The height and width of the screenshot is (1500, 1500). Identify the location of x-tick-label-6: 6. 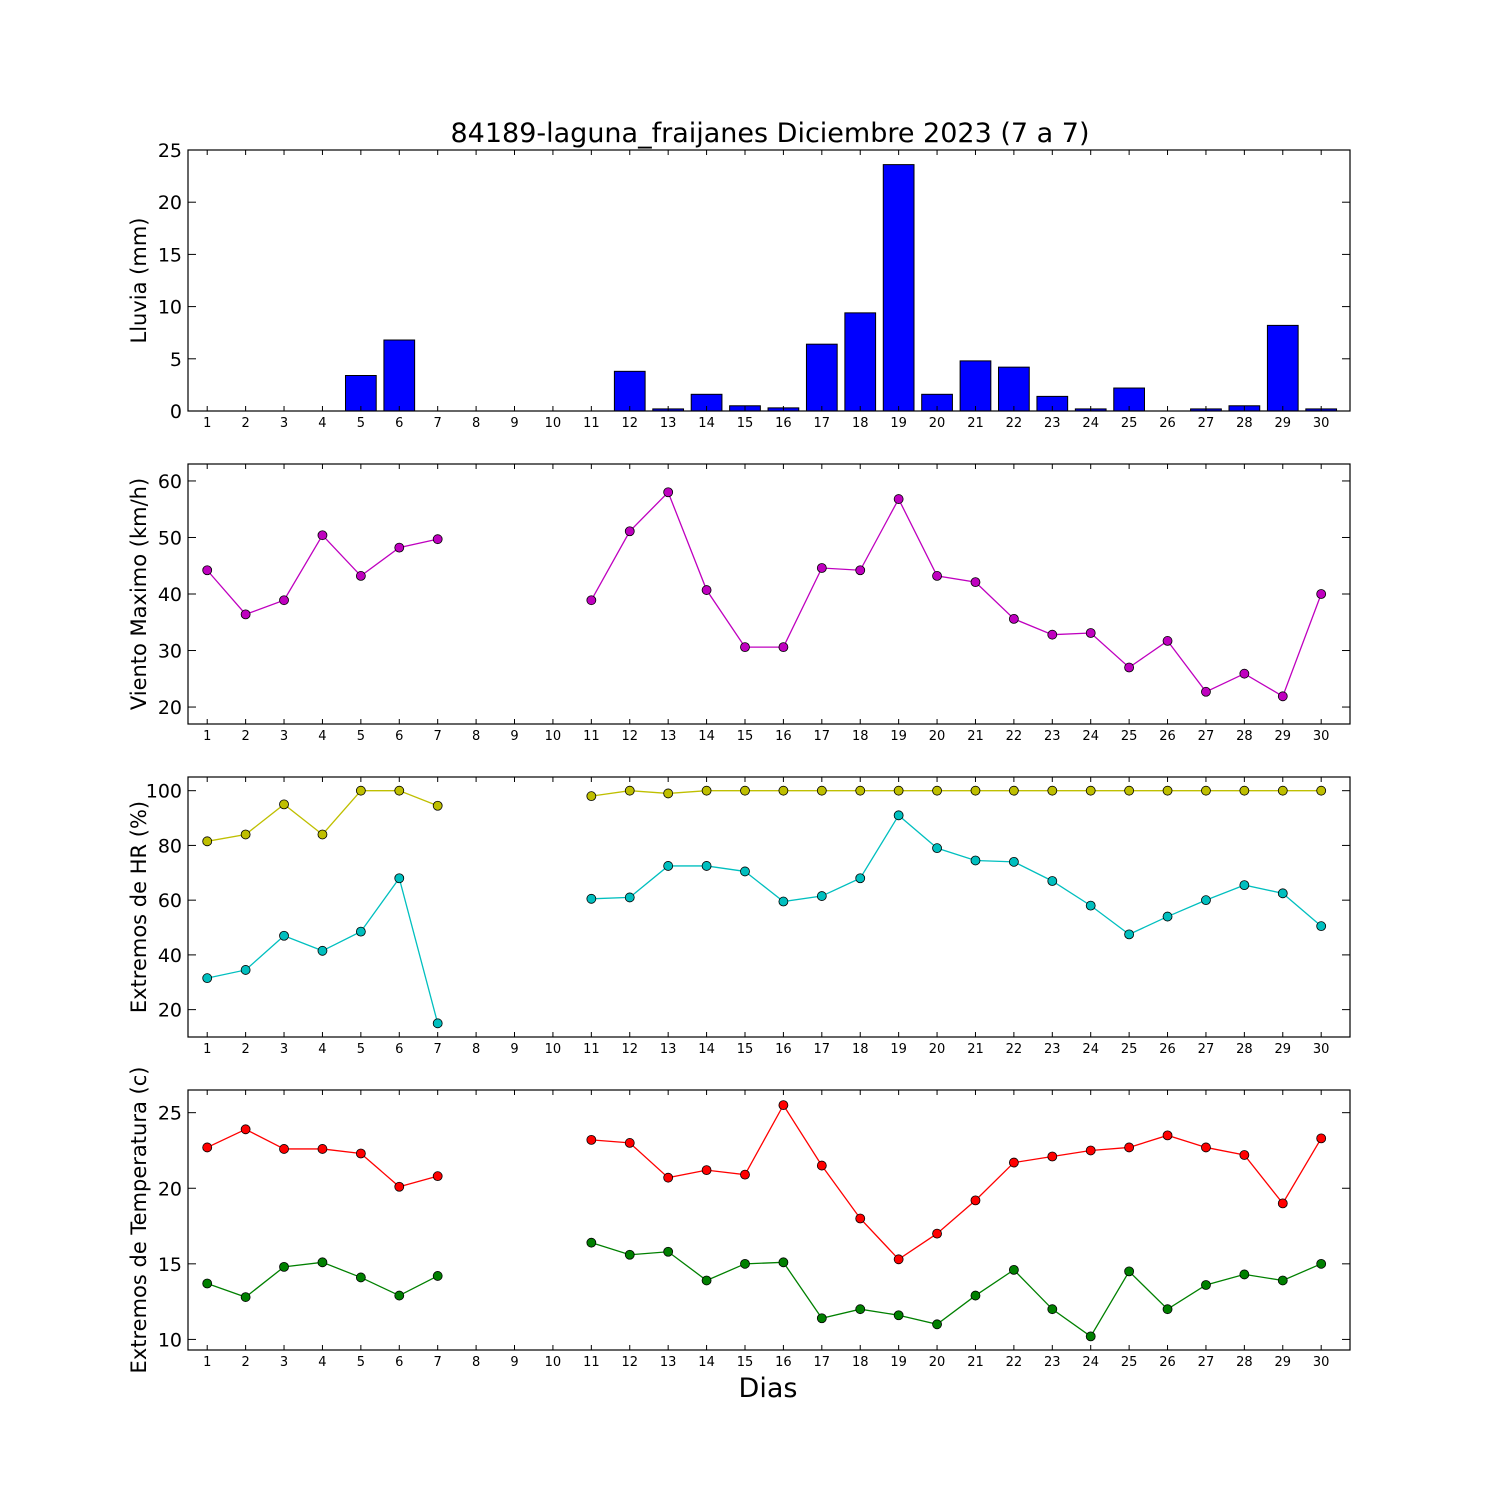
(399, 1049).